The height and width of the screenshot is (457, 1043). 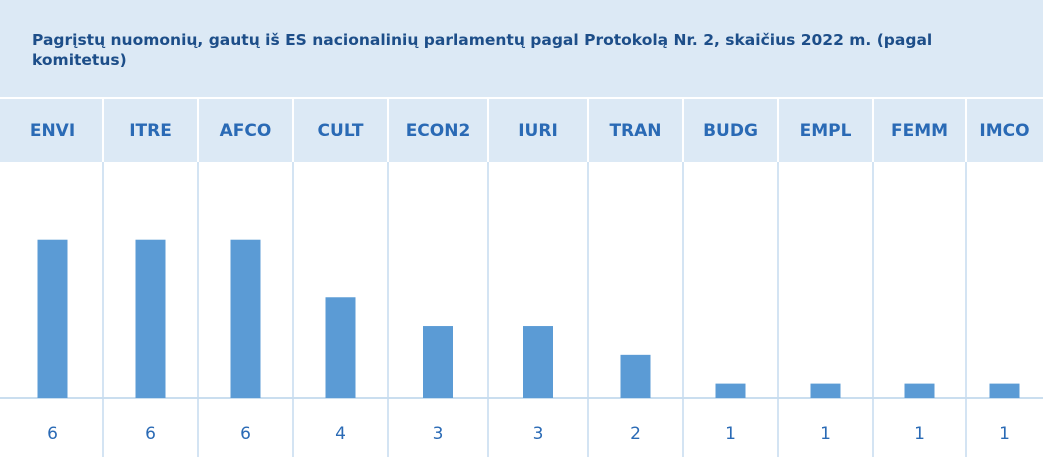 What do you see at coordinates (538, 131) in the screenshot?
I see `column-header: IURI` at bounding box center [538, 131].